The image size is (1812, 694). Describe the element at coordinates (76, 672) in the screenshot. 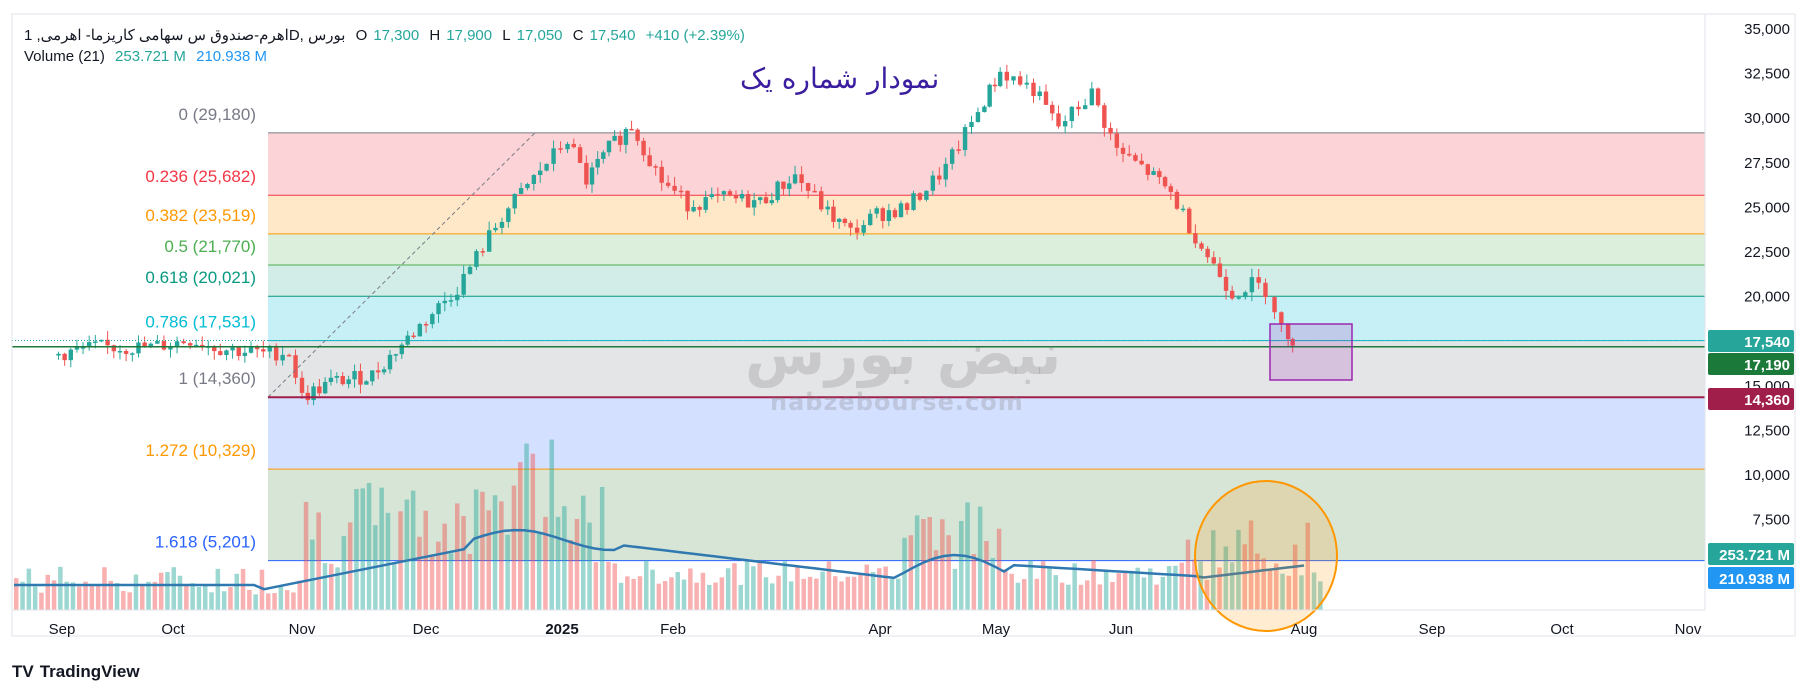

I see `footer-brand: TV TradingView` at that location.